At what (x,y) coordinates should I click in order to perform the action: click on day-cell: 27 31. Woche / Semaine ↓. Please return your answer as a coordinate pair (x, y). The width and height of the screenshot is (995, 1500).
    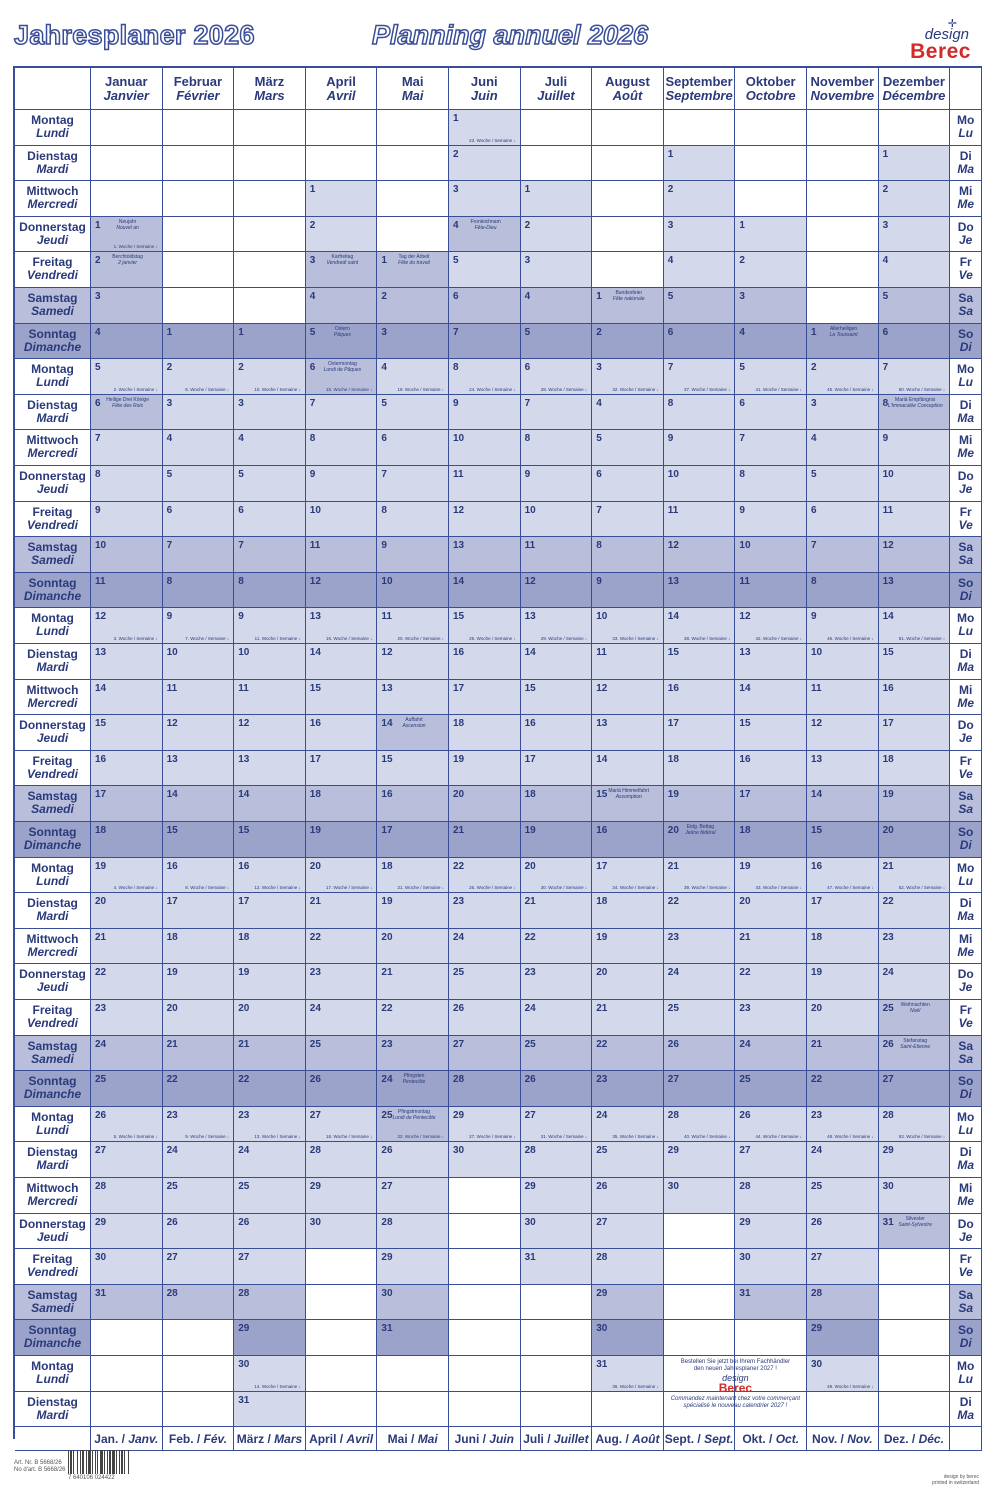
    Looking at the image, I should click on (556, 1124).